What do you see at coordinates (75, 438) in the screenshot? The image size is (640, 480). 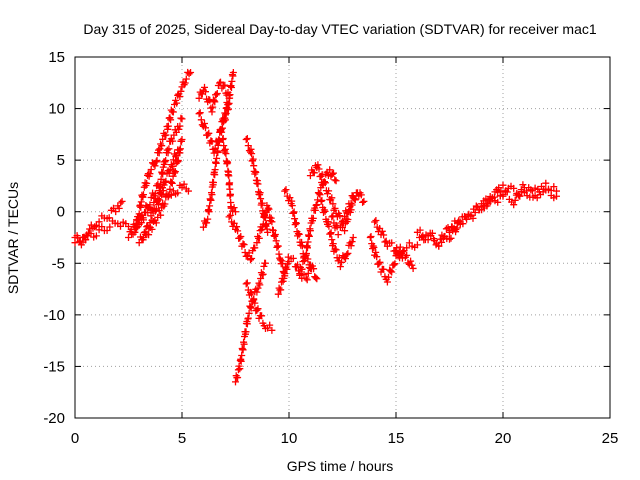 I see `x-tick-label: 0` at bounding box center [75, 438].